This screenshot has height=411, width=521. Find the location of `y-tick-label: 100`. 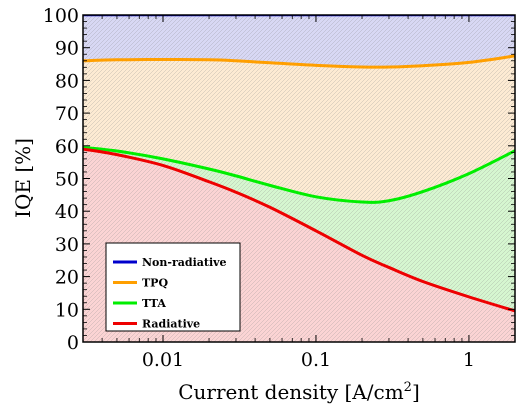

y-tick-label: 100 is located at coordinates (61, 16).